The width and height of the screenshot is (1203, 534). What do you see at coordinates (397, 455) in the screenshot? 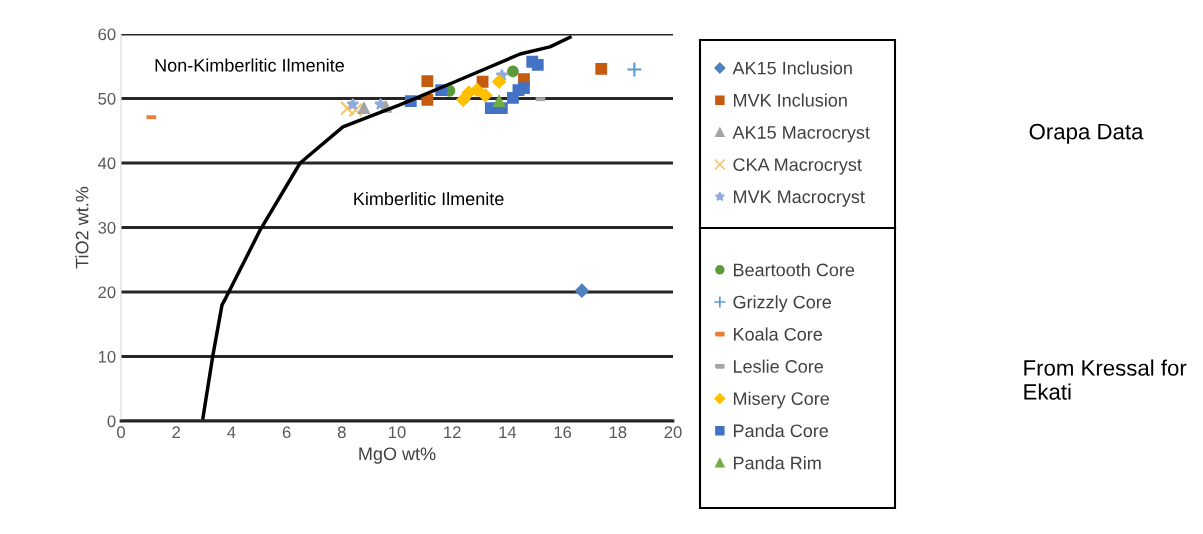
I see `x-axis-title: MgO wt%` at bounding box center [397, 455].